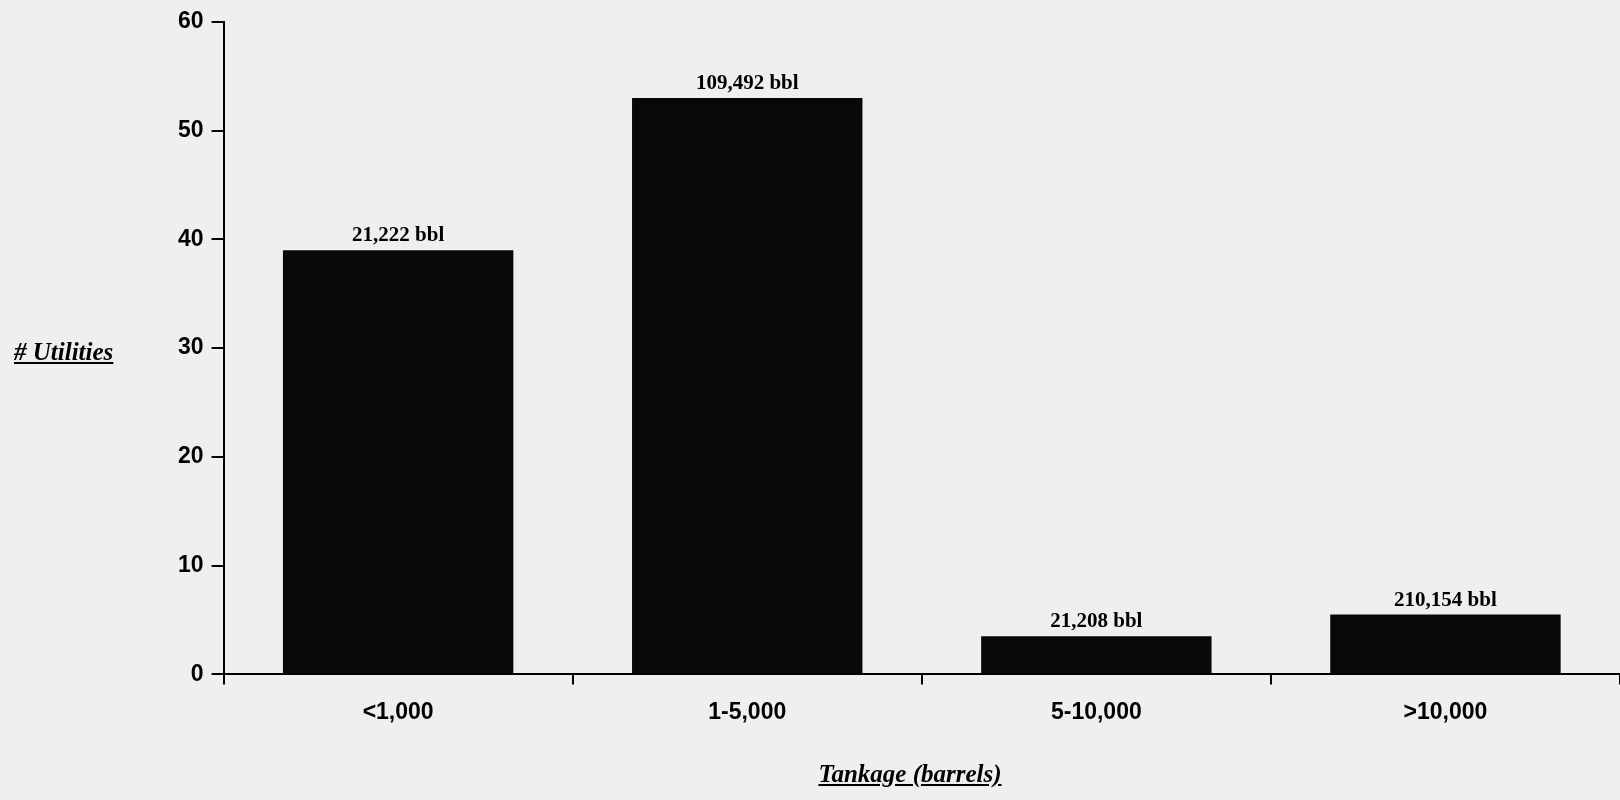  What do you see at coordinates (64, 352) in the screenshot?
I see `y-axis-title: # Utilities` at bounding box center [64, 352].